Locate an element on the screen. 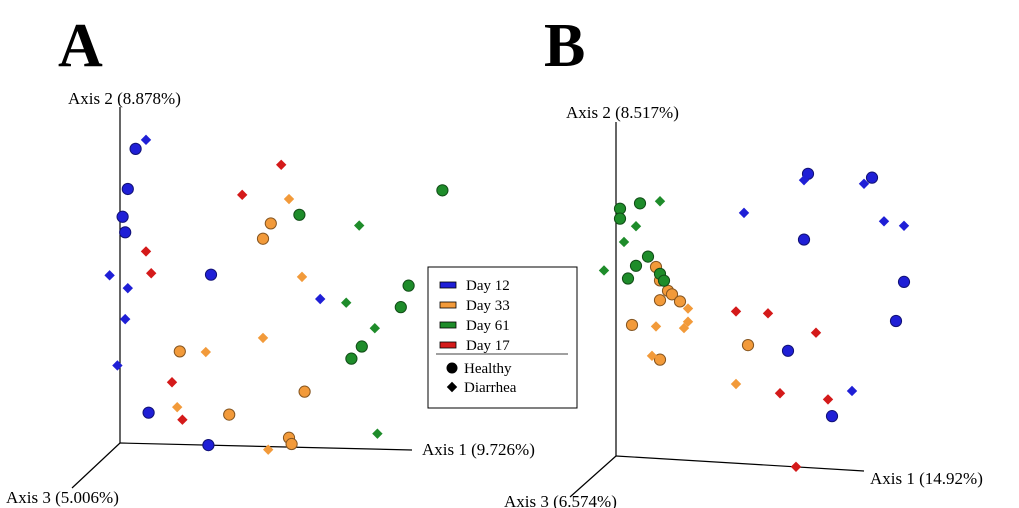 This screenshot has height=508, width=1019. legend: Day 12 Day 33 Day 61 Day 17 Healthy Diarrhea is located at coordinates (502, 337).